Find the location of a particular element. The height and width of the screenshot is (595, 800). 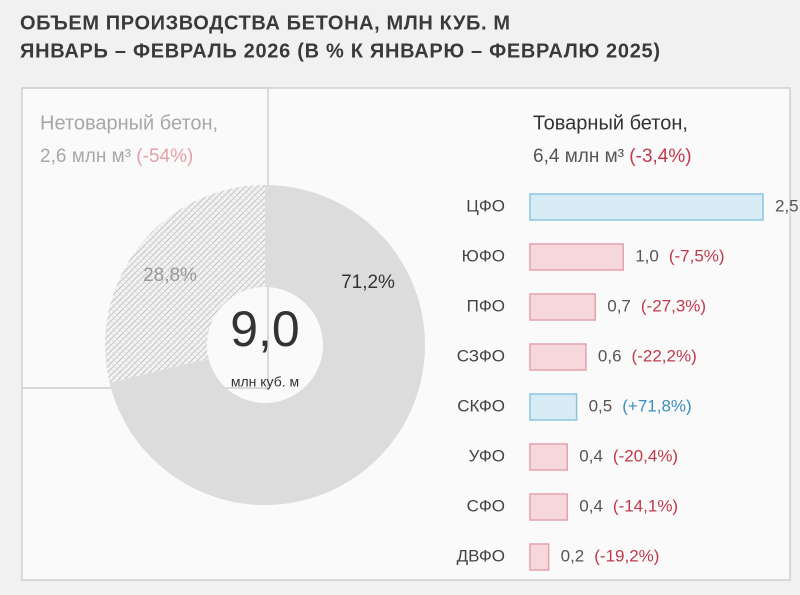

annotation: 6,4 млн м³ (-3,4%) is located at coordinates (612, 156).